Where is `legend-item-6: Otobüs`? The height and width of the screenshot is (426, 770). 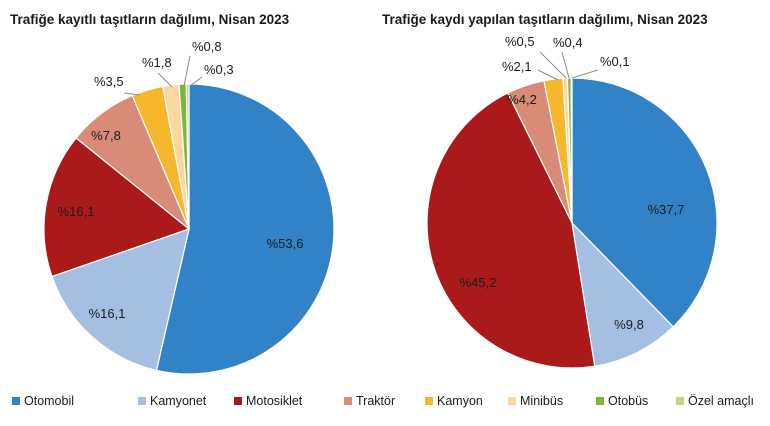
legend-item-6: Otobüs is located at coordinates (628, 401).